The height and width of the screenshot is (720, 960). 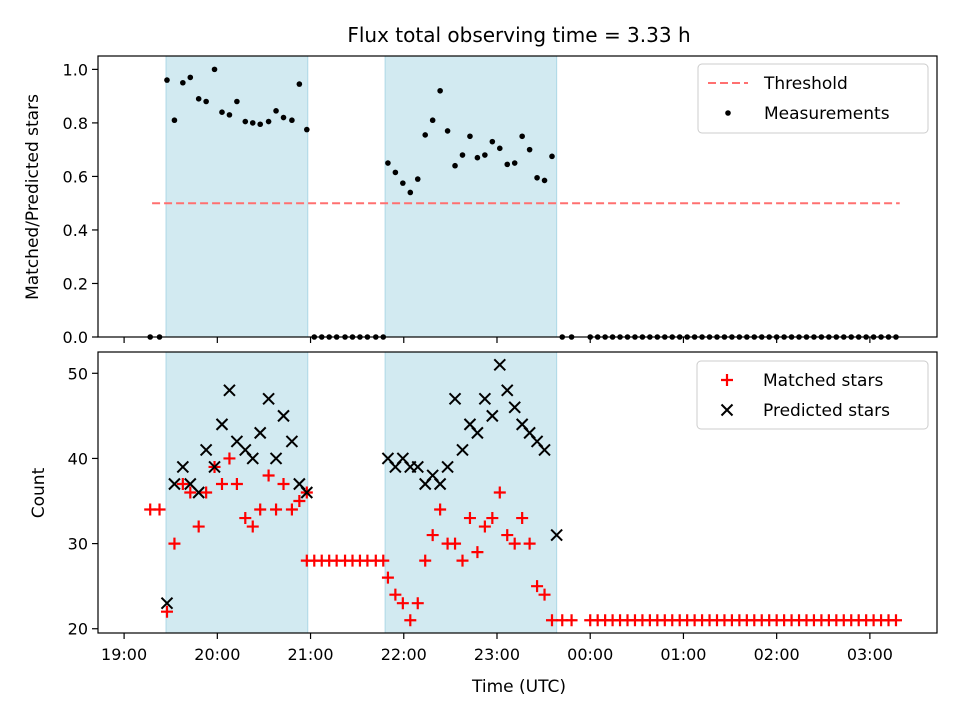 What do you see at coordinates (217, 654) in the screenshot?
I see `x-tick-label: 20:00` at bounding box center [217, 654].